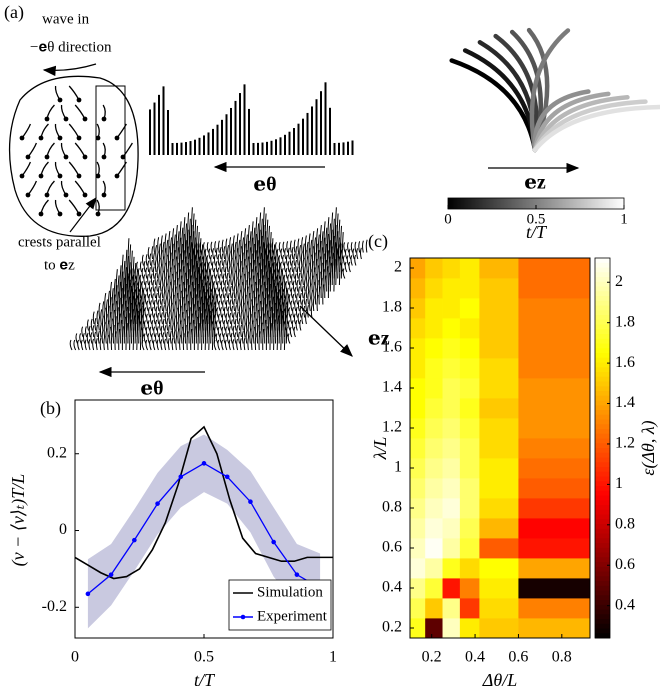  Describe the element at coordinates (392, 547) in the screenshot. I see `y-tick-label: 0.6` at that location.